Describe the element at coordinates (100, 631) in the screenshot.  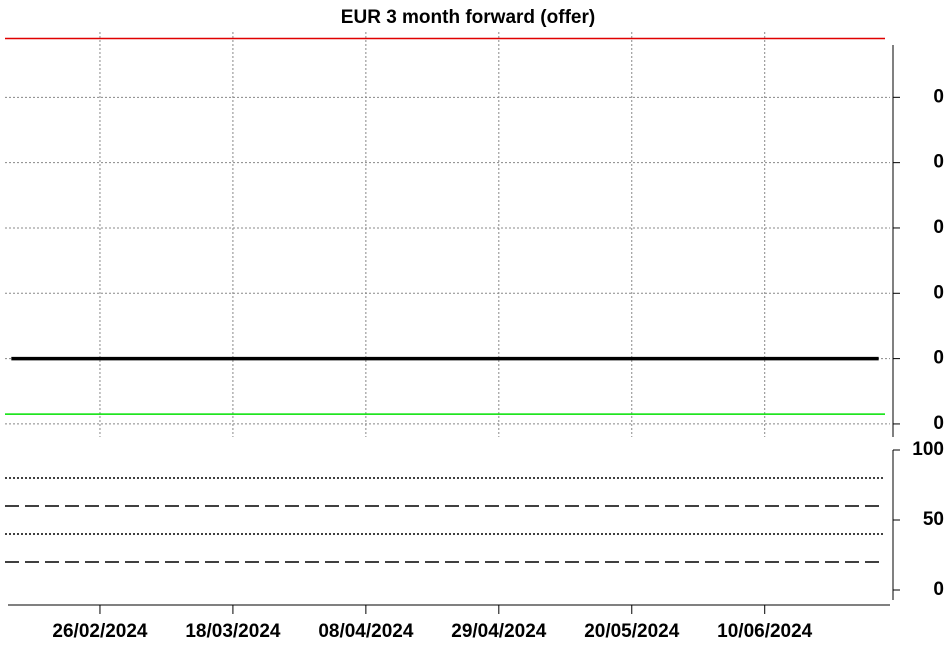
I see `x-tick-label: 26/02/2024` at that location.